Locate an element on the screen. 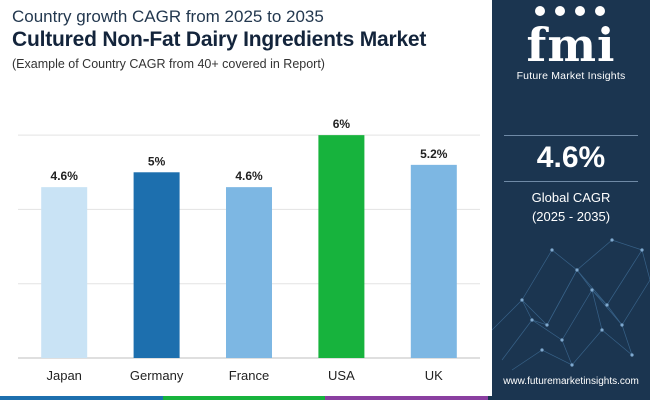  bar-usa is located at coordinates (341, 246).